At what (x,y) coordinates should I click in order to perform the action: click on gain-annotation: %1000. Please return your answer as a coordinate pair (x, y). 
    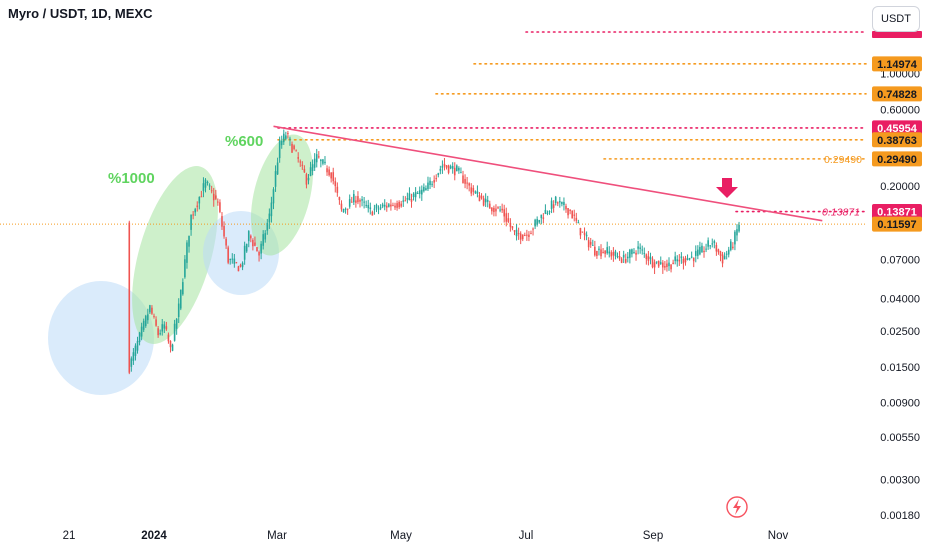
    Looking at the image, I should click on (131, 178).